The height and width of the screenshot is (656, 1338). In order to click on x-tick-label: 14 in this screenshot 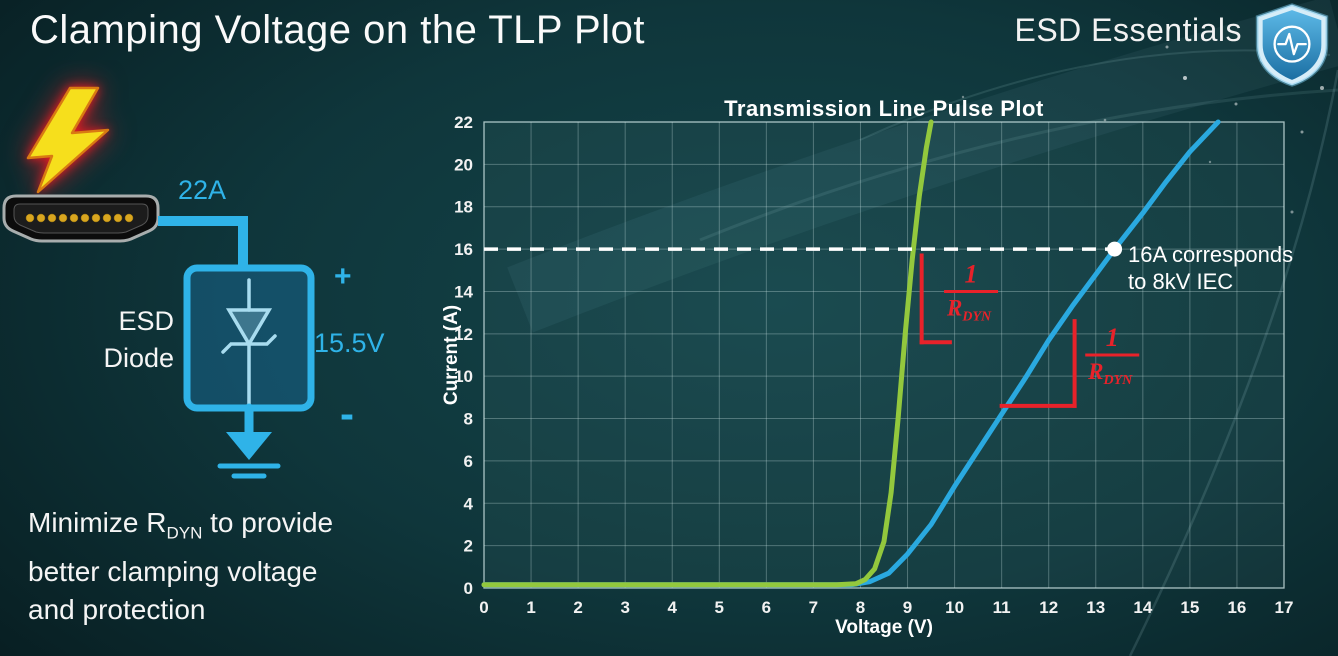, I will do `click(1142, 607)`.